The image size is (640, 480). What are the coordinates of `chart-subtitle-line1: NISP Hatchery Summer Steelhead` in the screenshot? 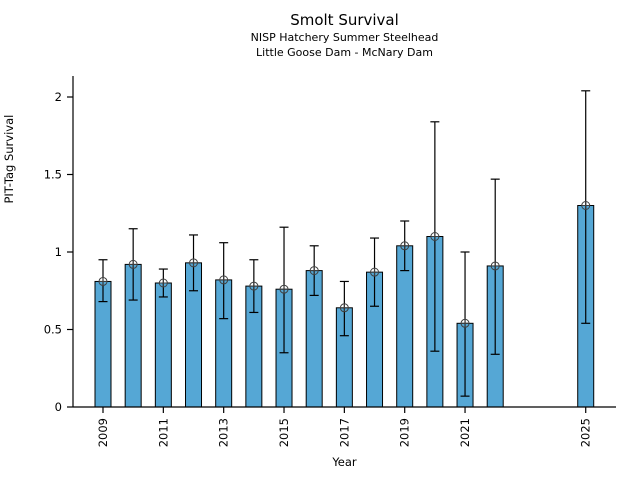 It's located at (344, 37).